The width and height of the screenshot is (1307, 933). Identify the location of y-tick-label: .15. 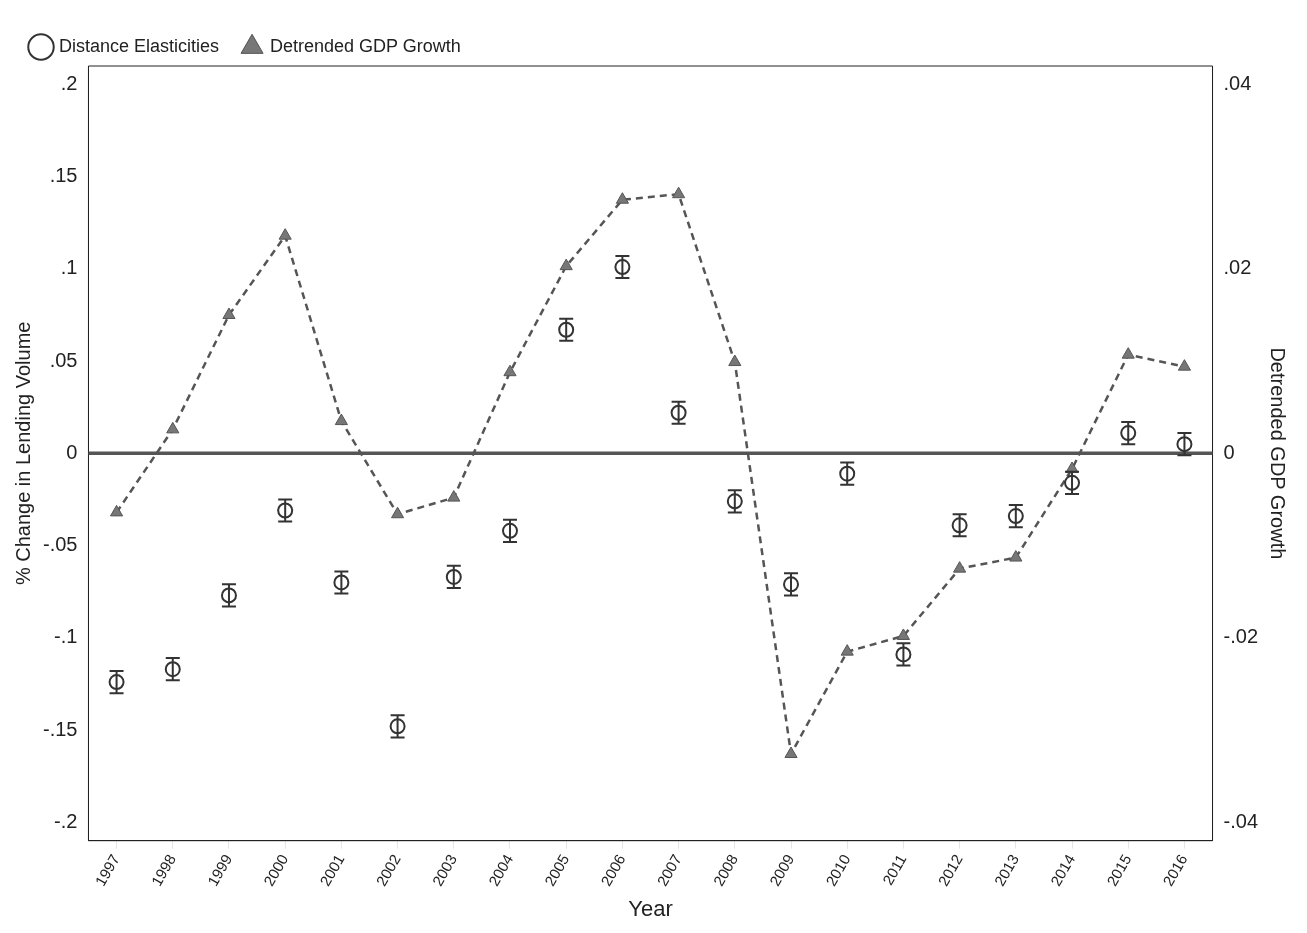
(63, 175).